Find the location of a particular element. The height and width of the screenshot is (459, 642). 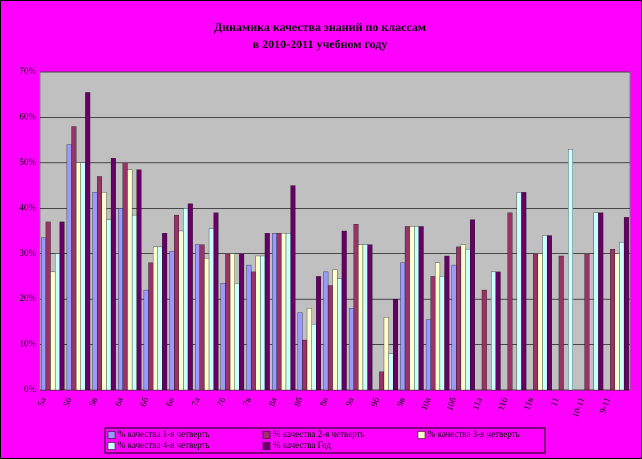

chart-title: Динамика качества знаний по классам is located at coordinates (320, 27).